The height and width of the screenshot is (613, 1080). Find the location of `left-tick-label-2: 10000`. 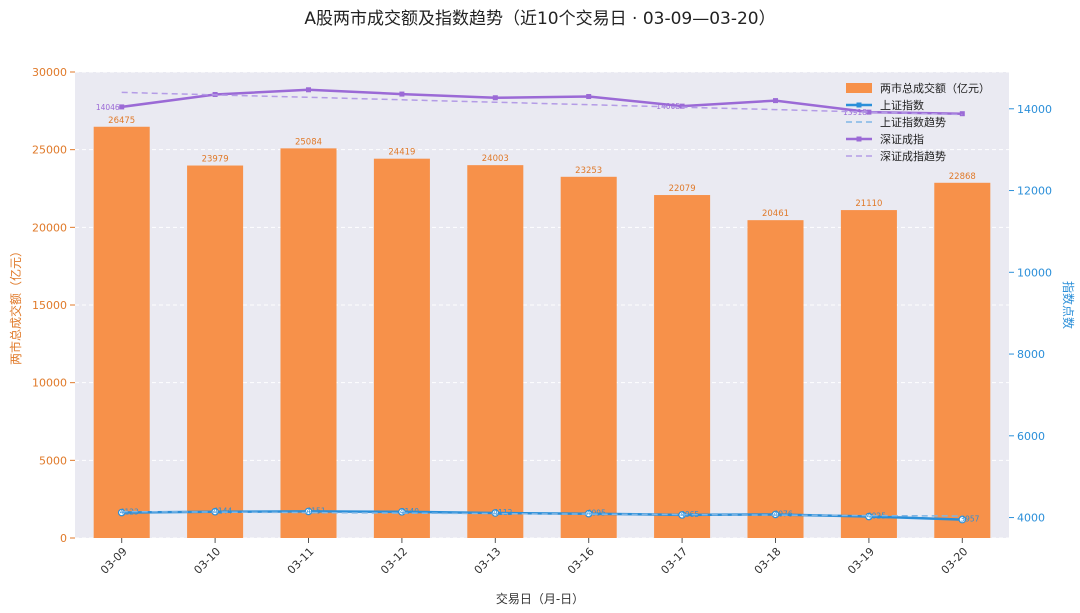

left-tick-label-2: 10000 is located at coordinates (49, 383).